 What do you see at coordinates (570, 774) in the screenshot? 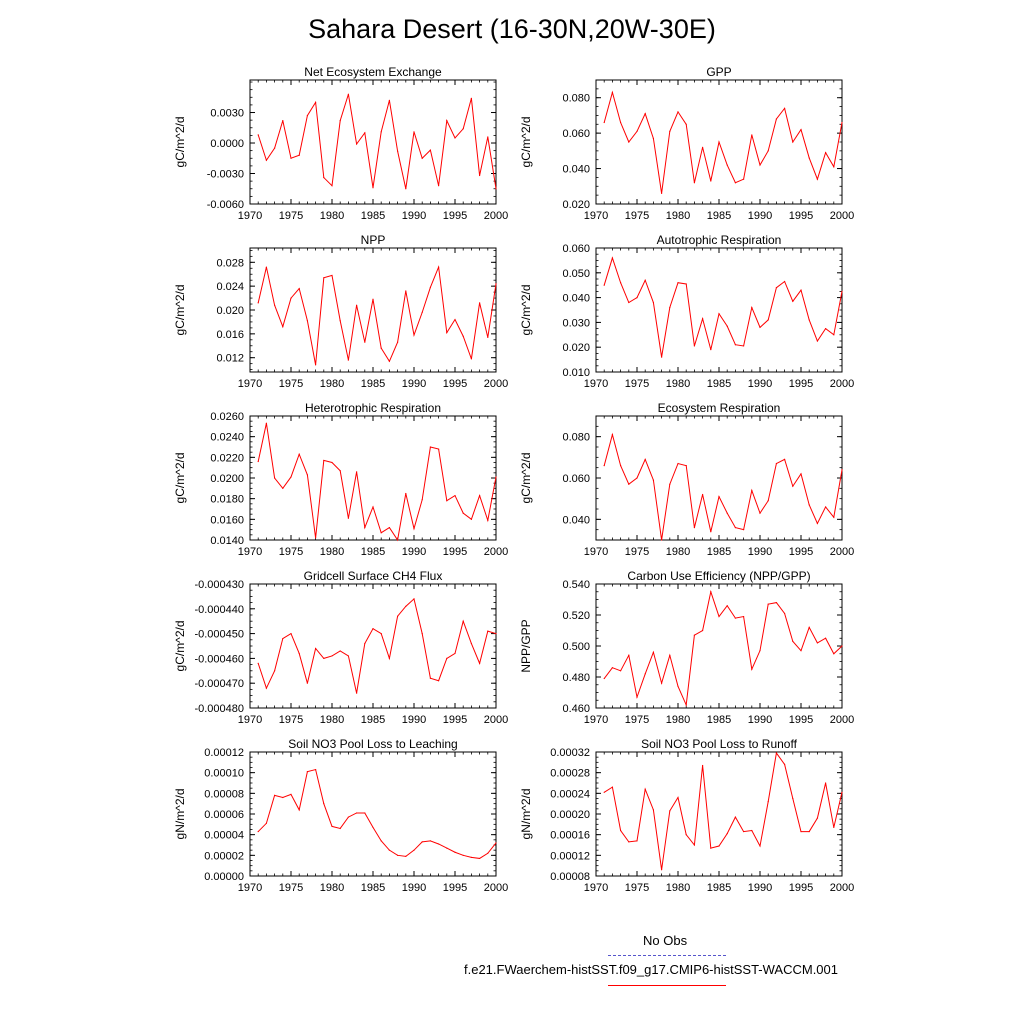
I see `y-tick-label: 0.00028` at bounding box center [570, 774].